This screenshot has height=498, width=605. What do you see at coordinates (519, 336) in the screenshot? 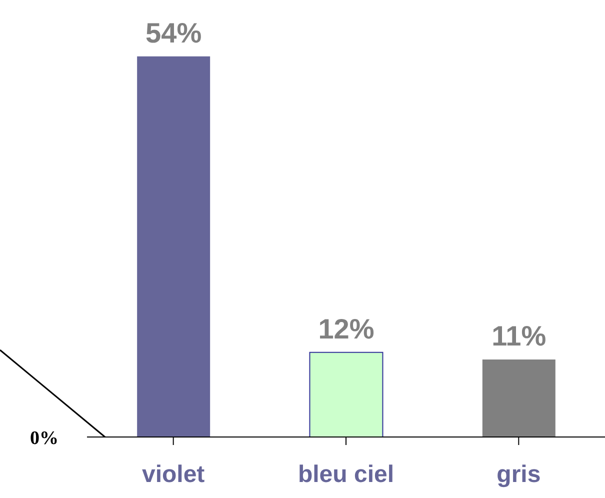
I see `data-label: 11%` at bounding box center [519, 336].